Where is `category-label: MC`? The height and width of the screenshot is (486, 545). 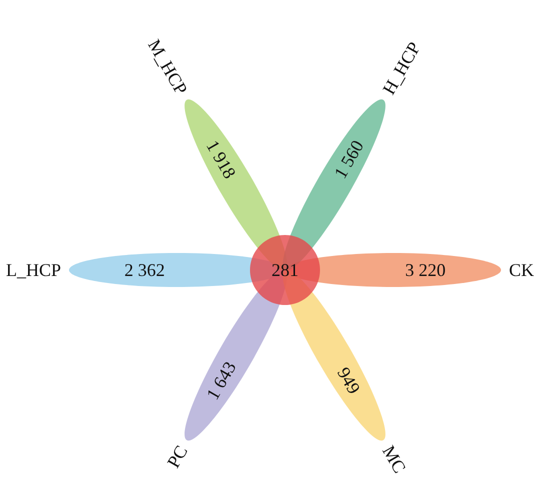
category-label: MC is located at coordinates (394, 459).